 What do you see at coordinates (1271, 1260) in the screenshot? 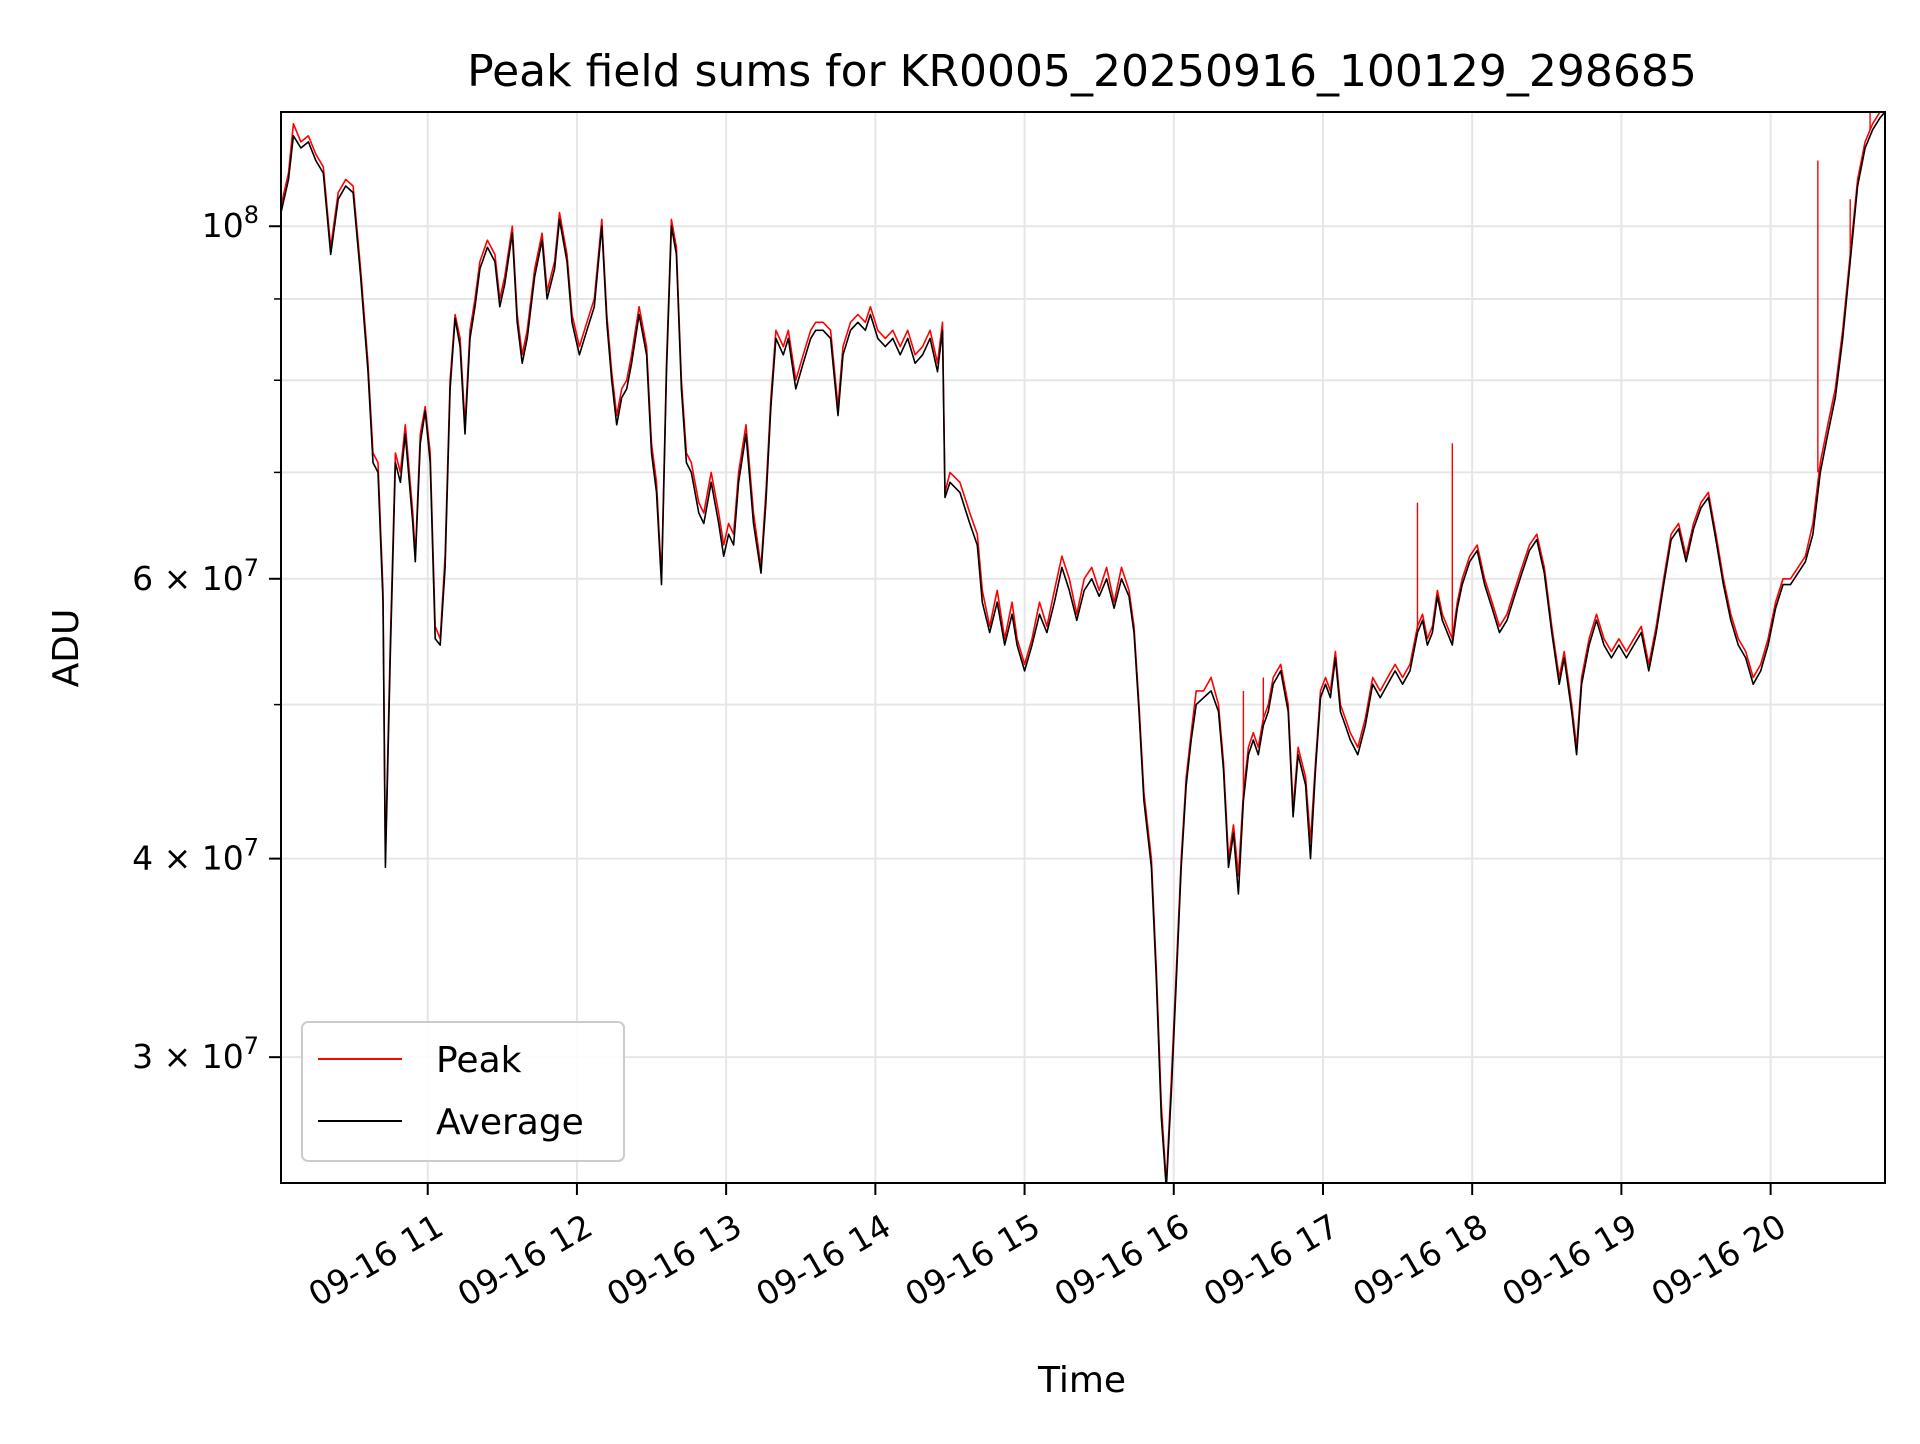
I see `x-tick-label: 09-16 17` at bounding box center [1271, 1260].